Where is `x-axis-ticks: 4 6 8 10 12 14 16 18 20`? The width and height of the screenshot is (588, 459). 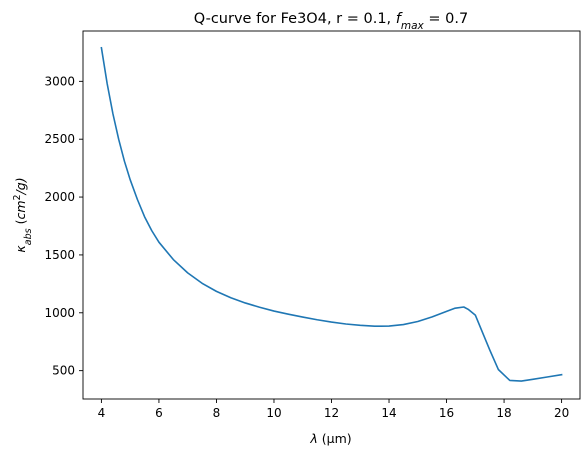 x-axis-ticks: 4 6 8 10 12 14 16 18 20 is located at coordinates (333, 409).